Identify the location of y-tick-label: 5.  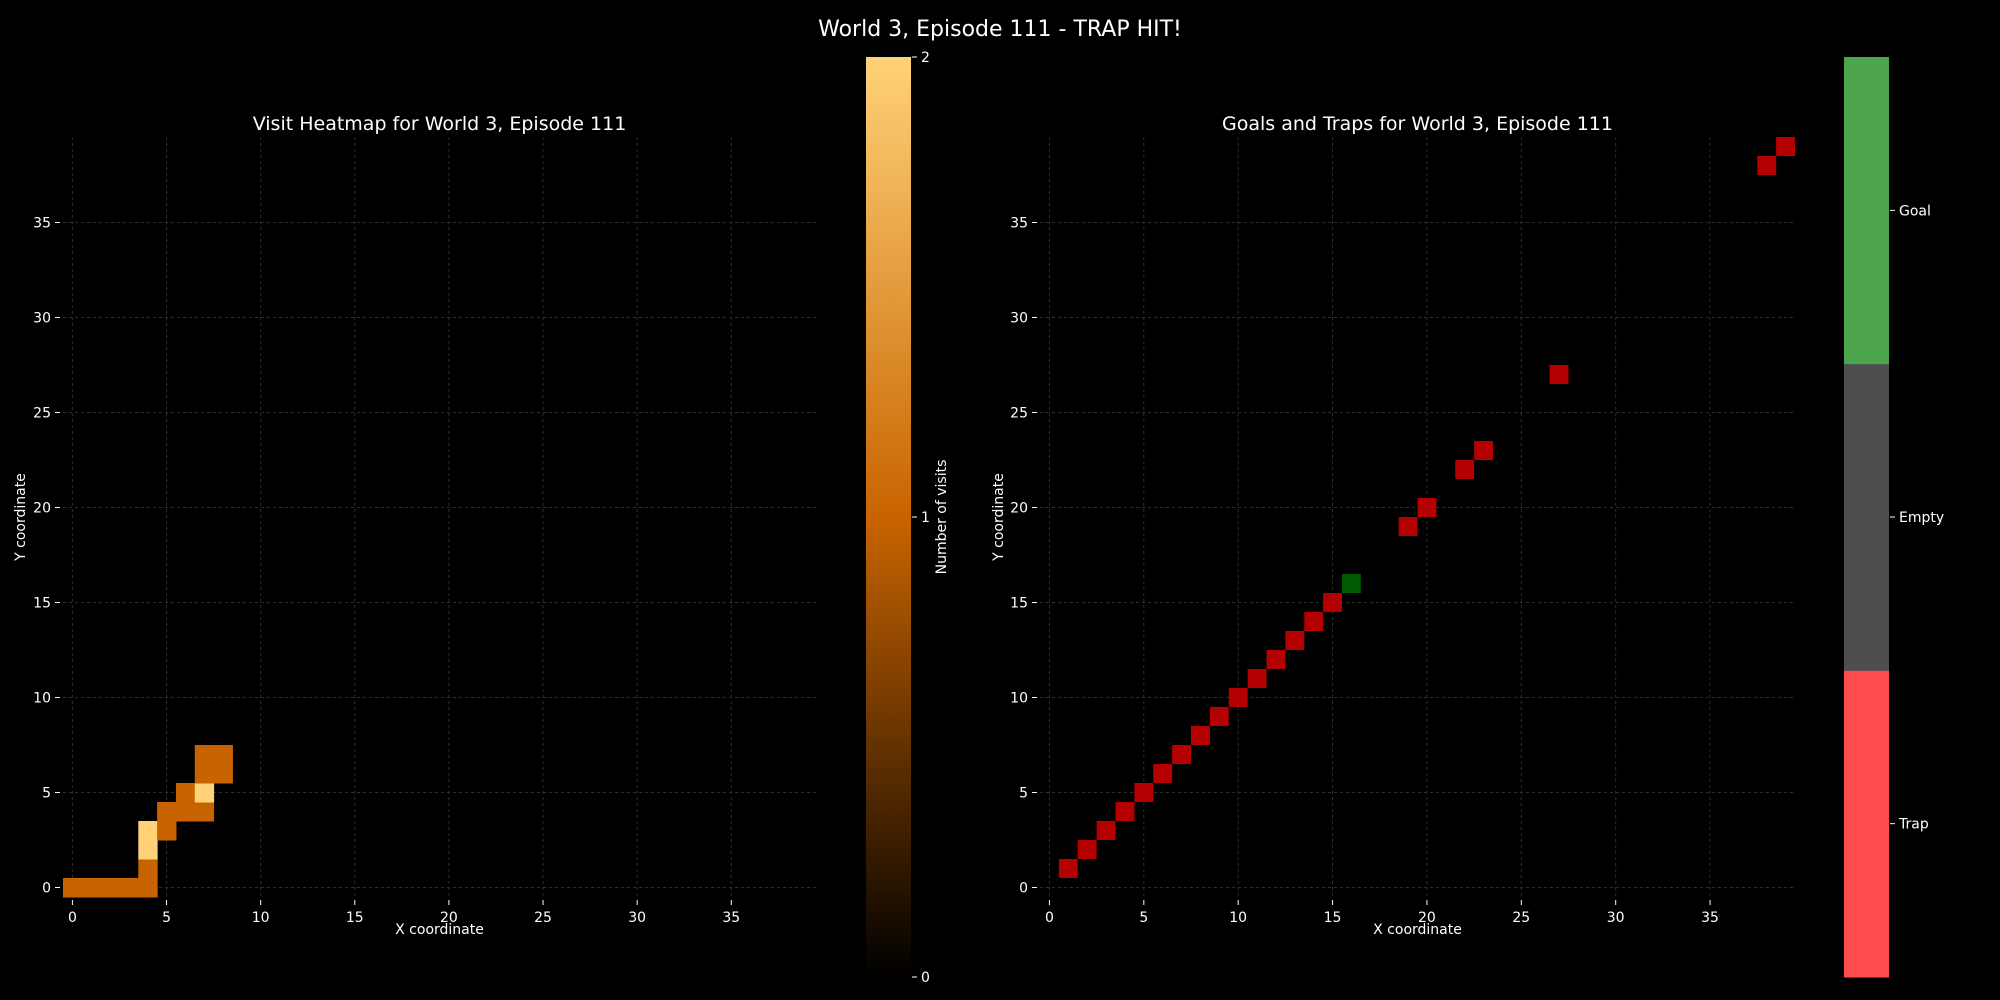
(1023, 794).